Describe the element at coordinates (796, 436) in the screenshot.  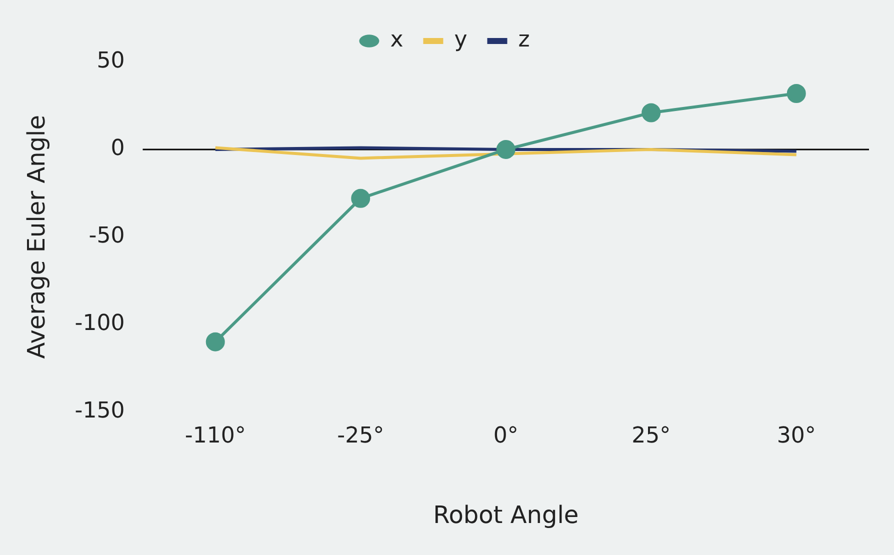
I see `x-tick-label: 30°` at that location.